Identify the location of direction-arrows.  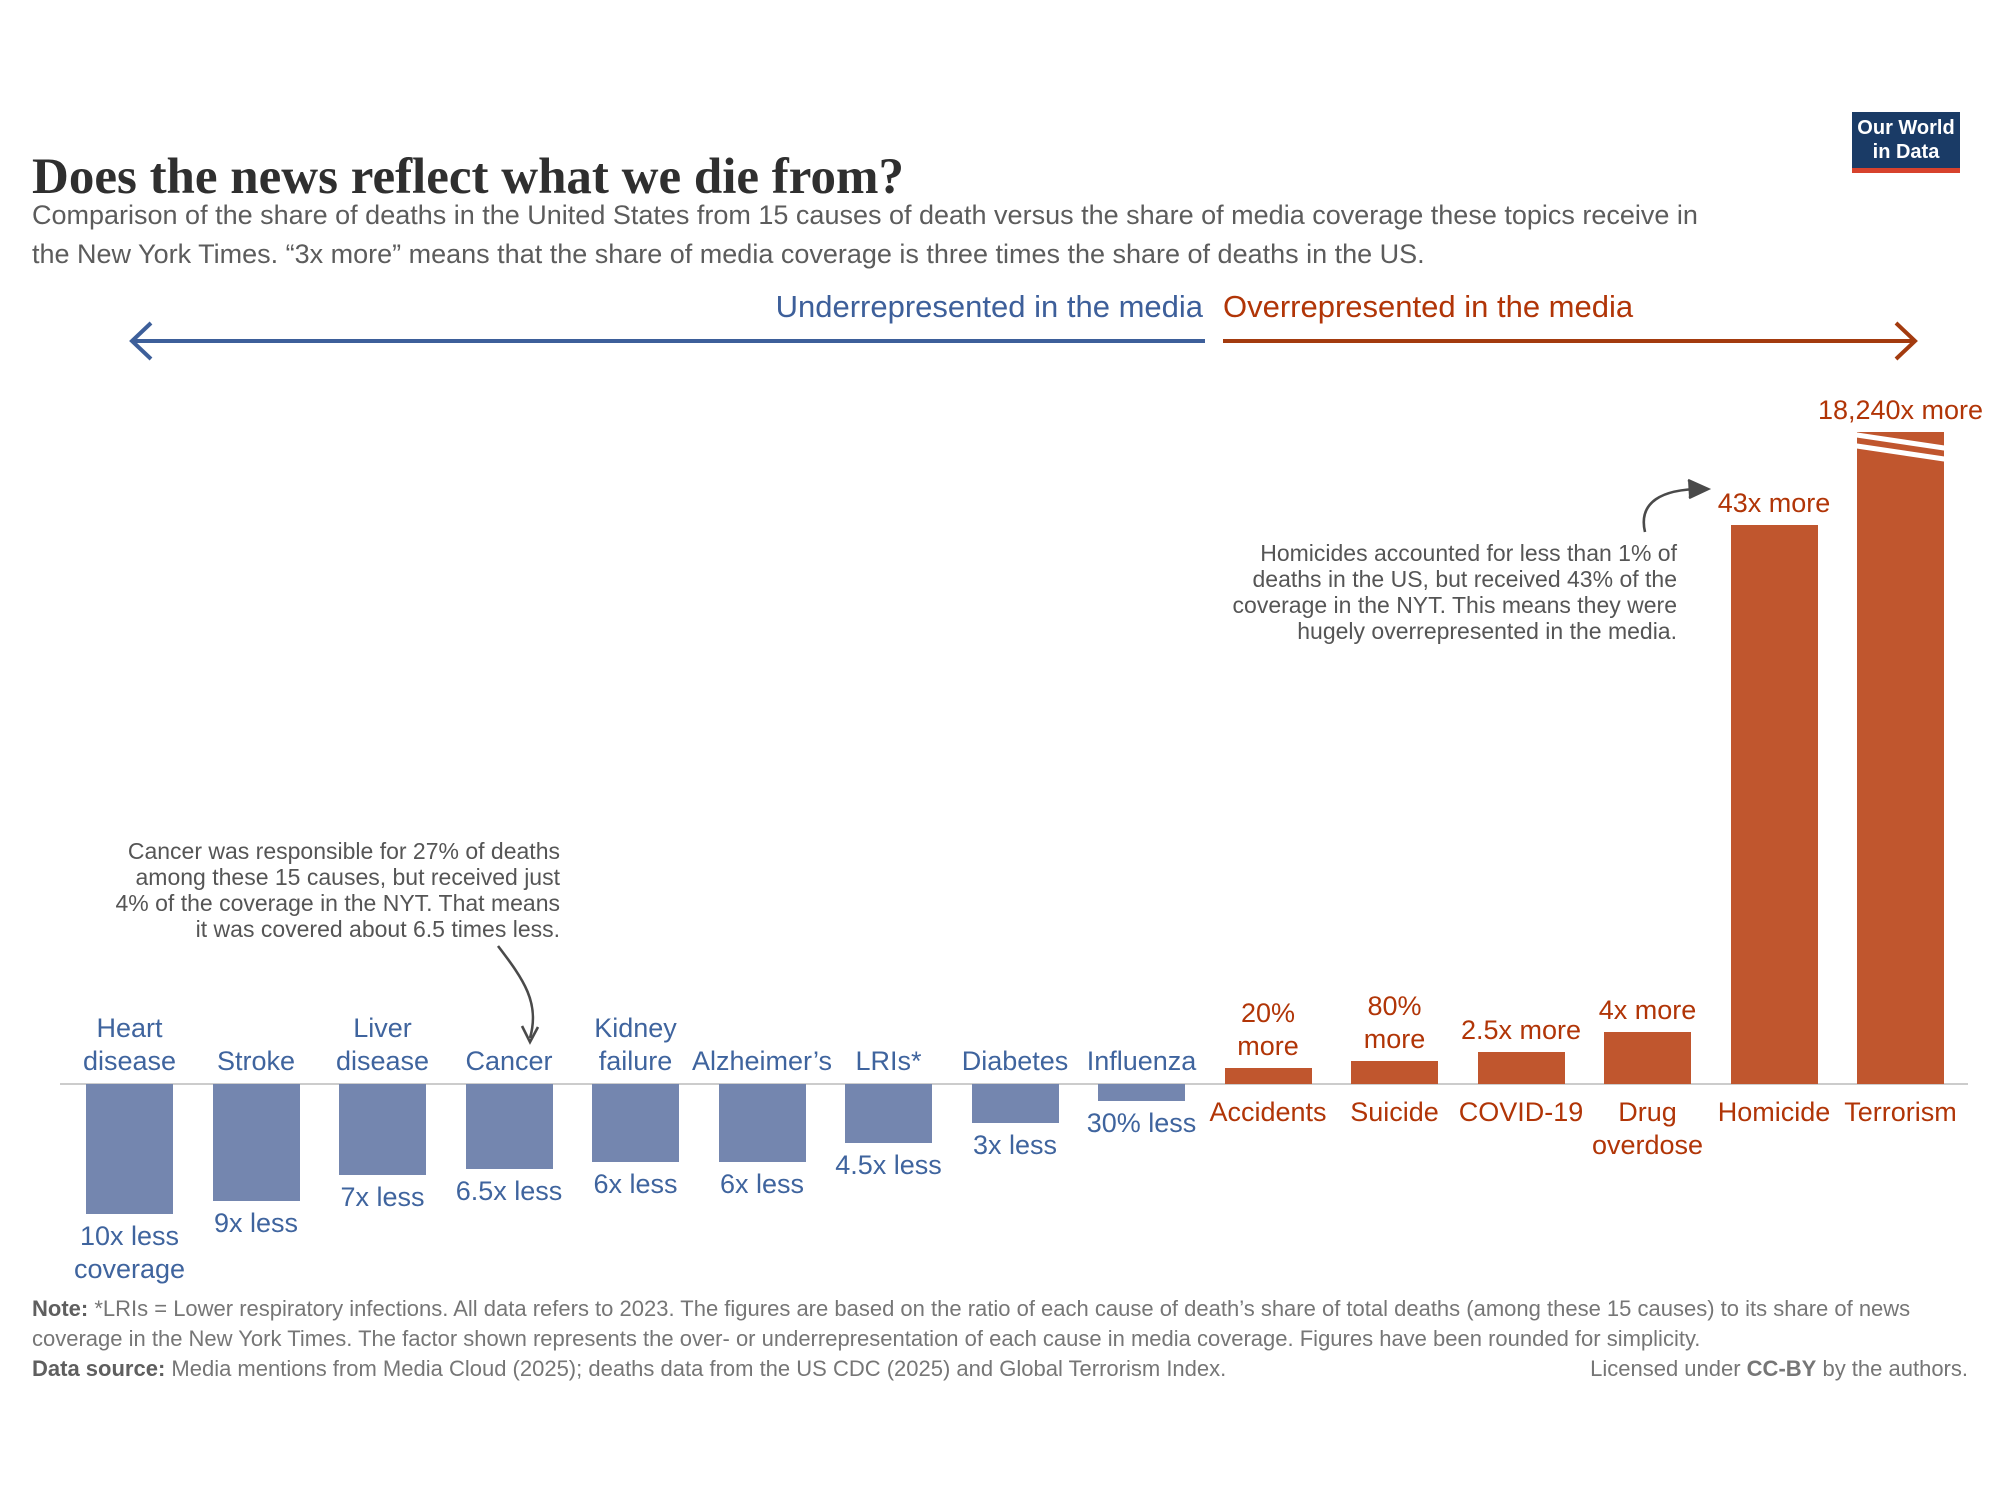
(1023, 341).